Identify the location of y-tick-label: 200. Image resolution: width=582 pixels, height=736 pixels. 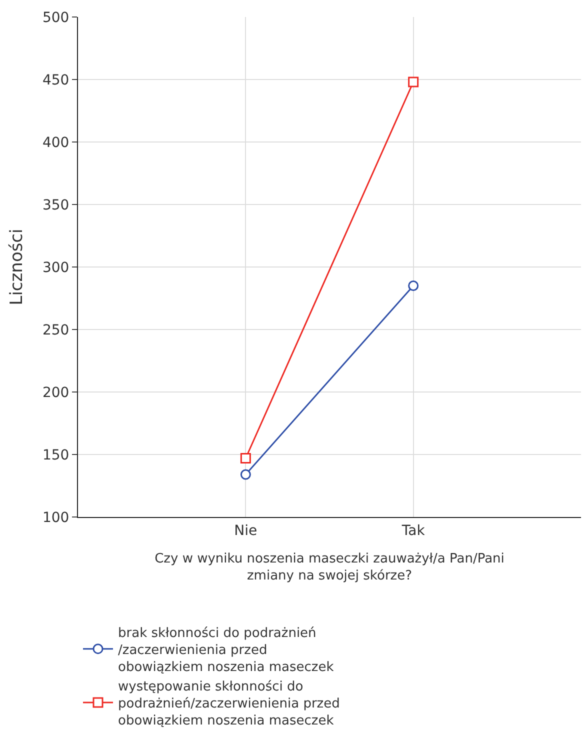
(56, 392).